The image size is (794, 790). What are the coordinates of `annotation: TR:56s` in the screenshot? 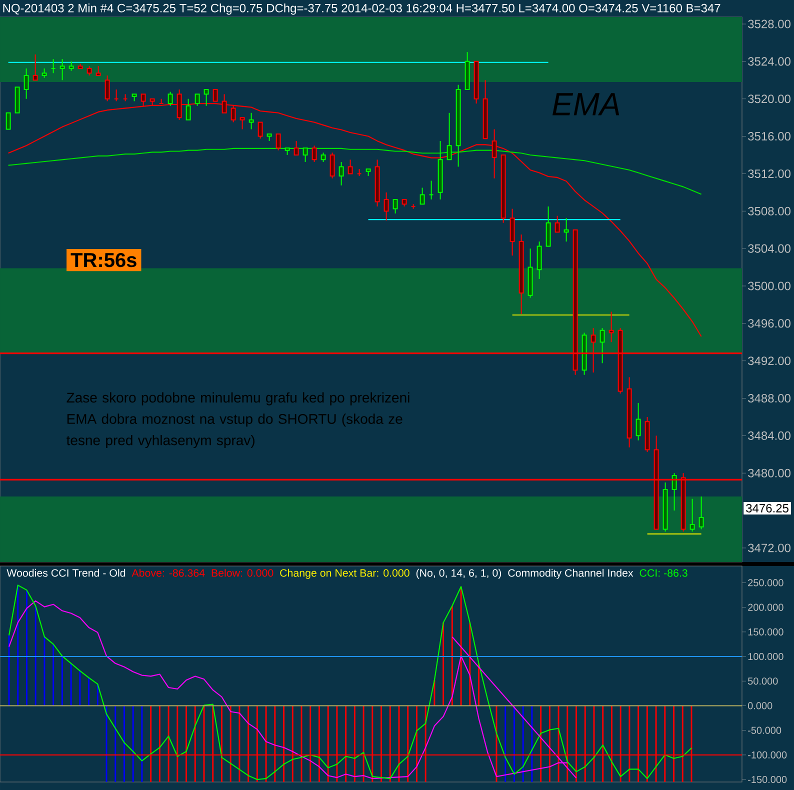 It's located at (103, 260).